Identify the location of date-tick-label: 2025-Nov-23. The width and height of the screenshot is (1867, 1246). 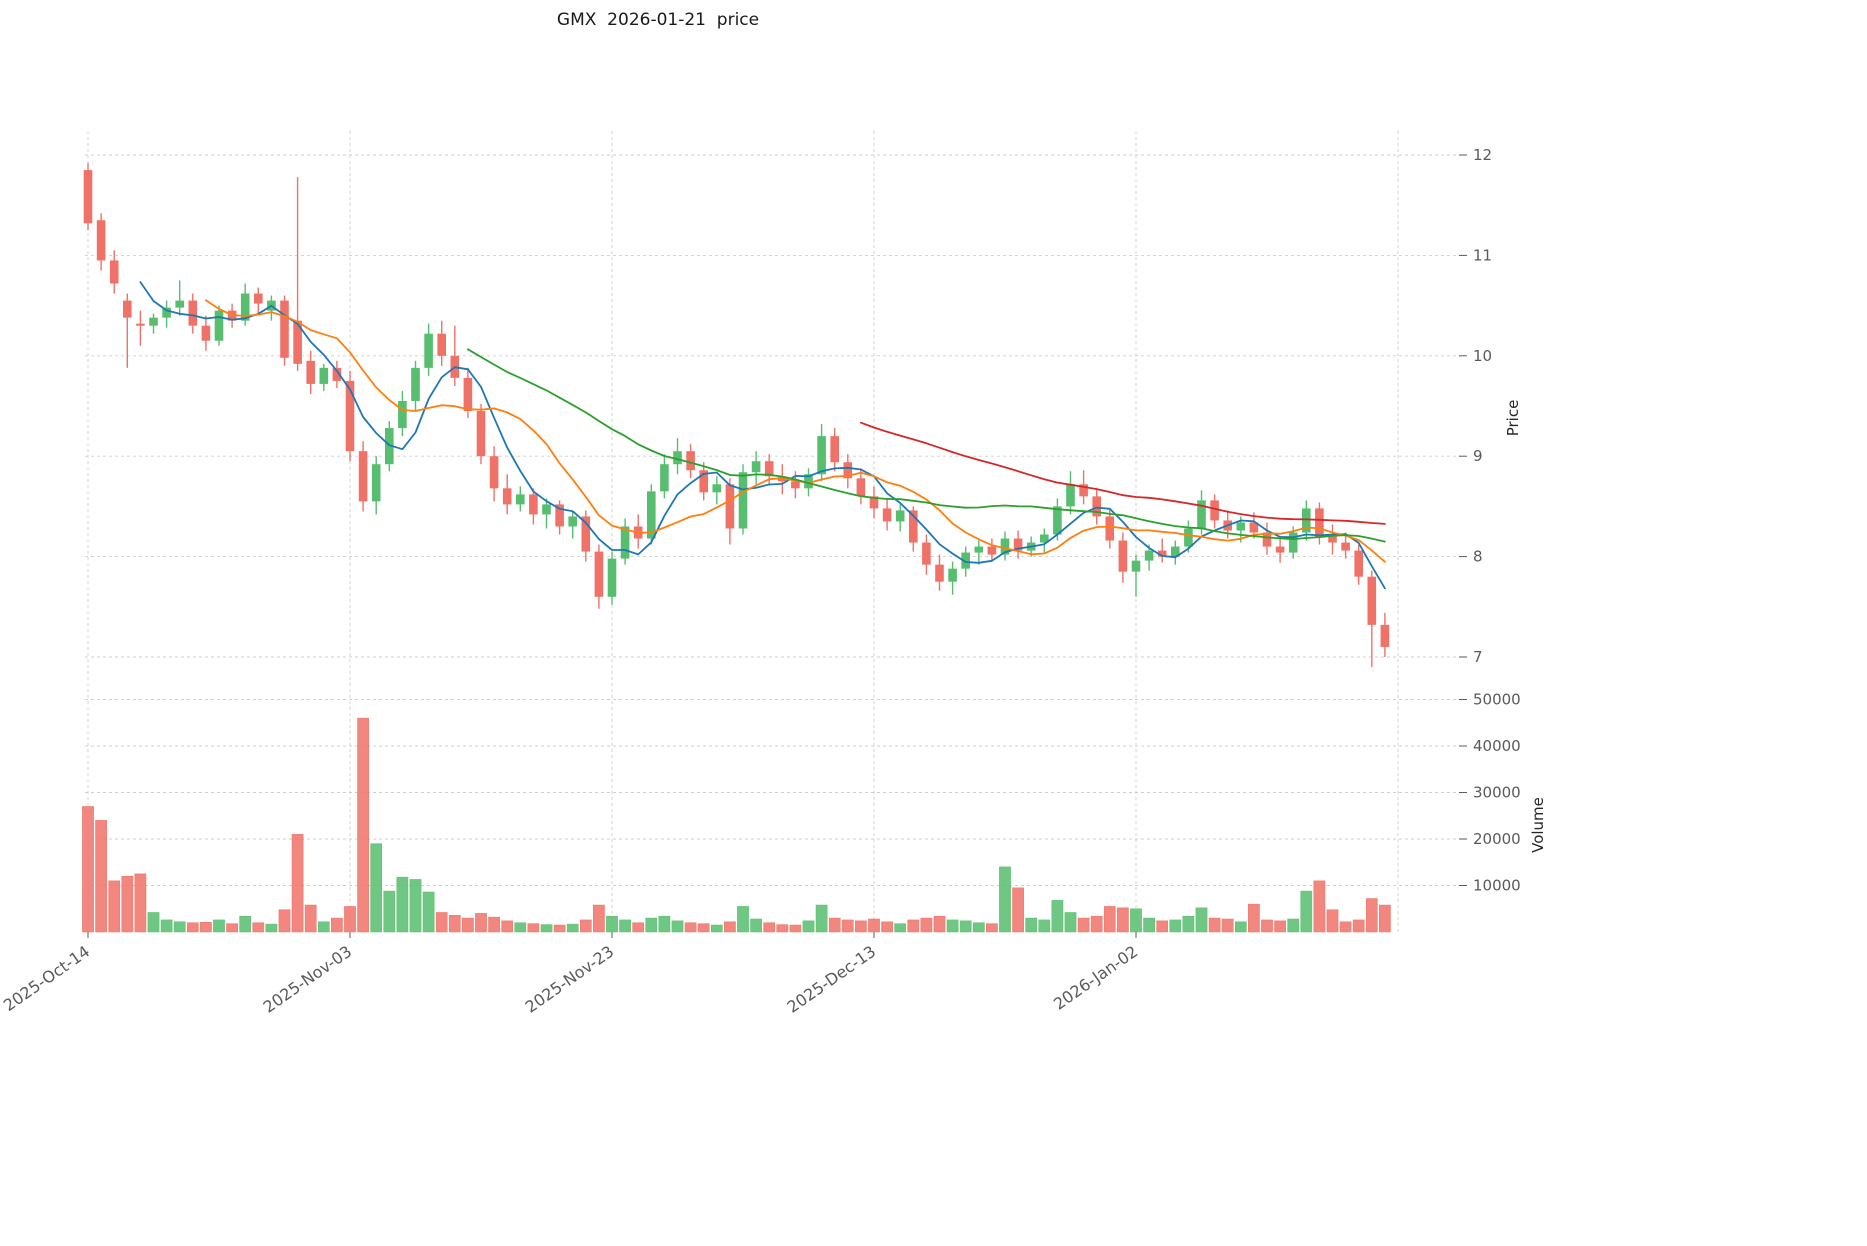
(570, 979).